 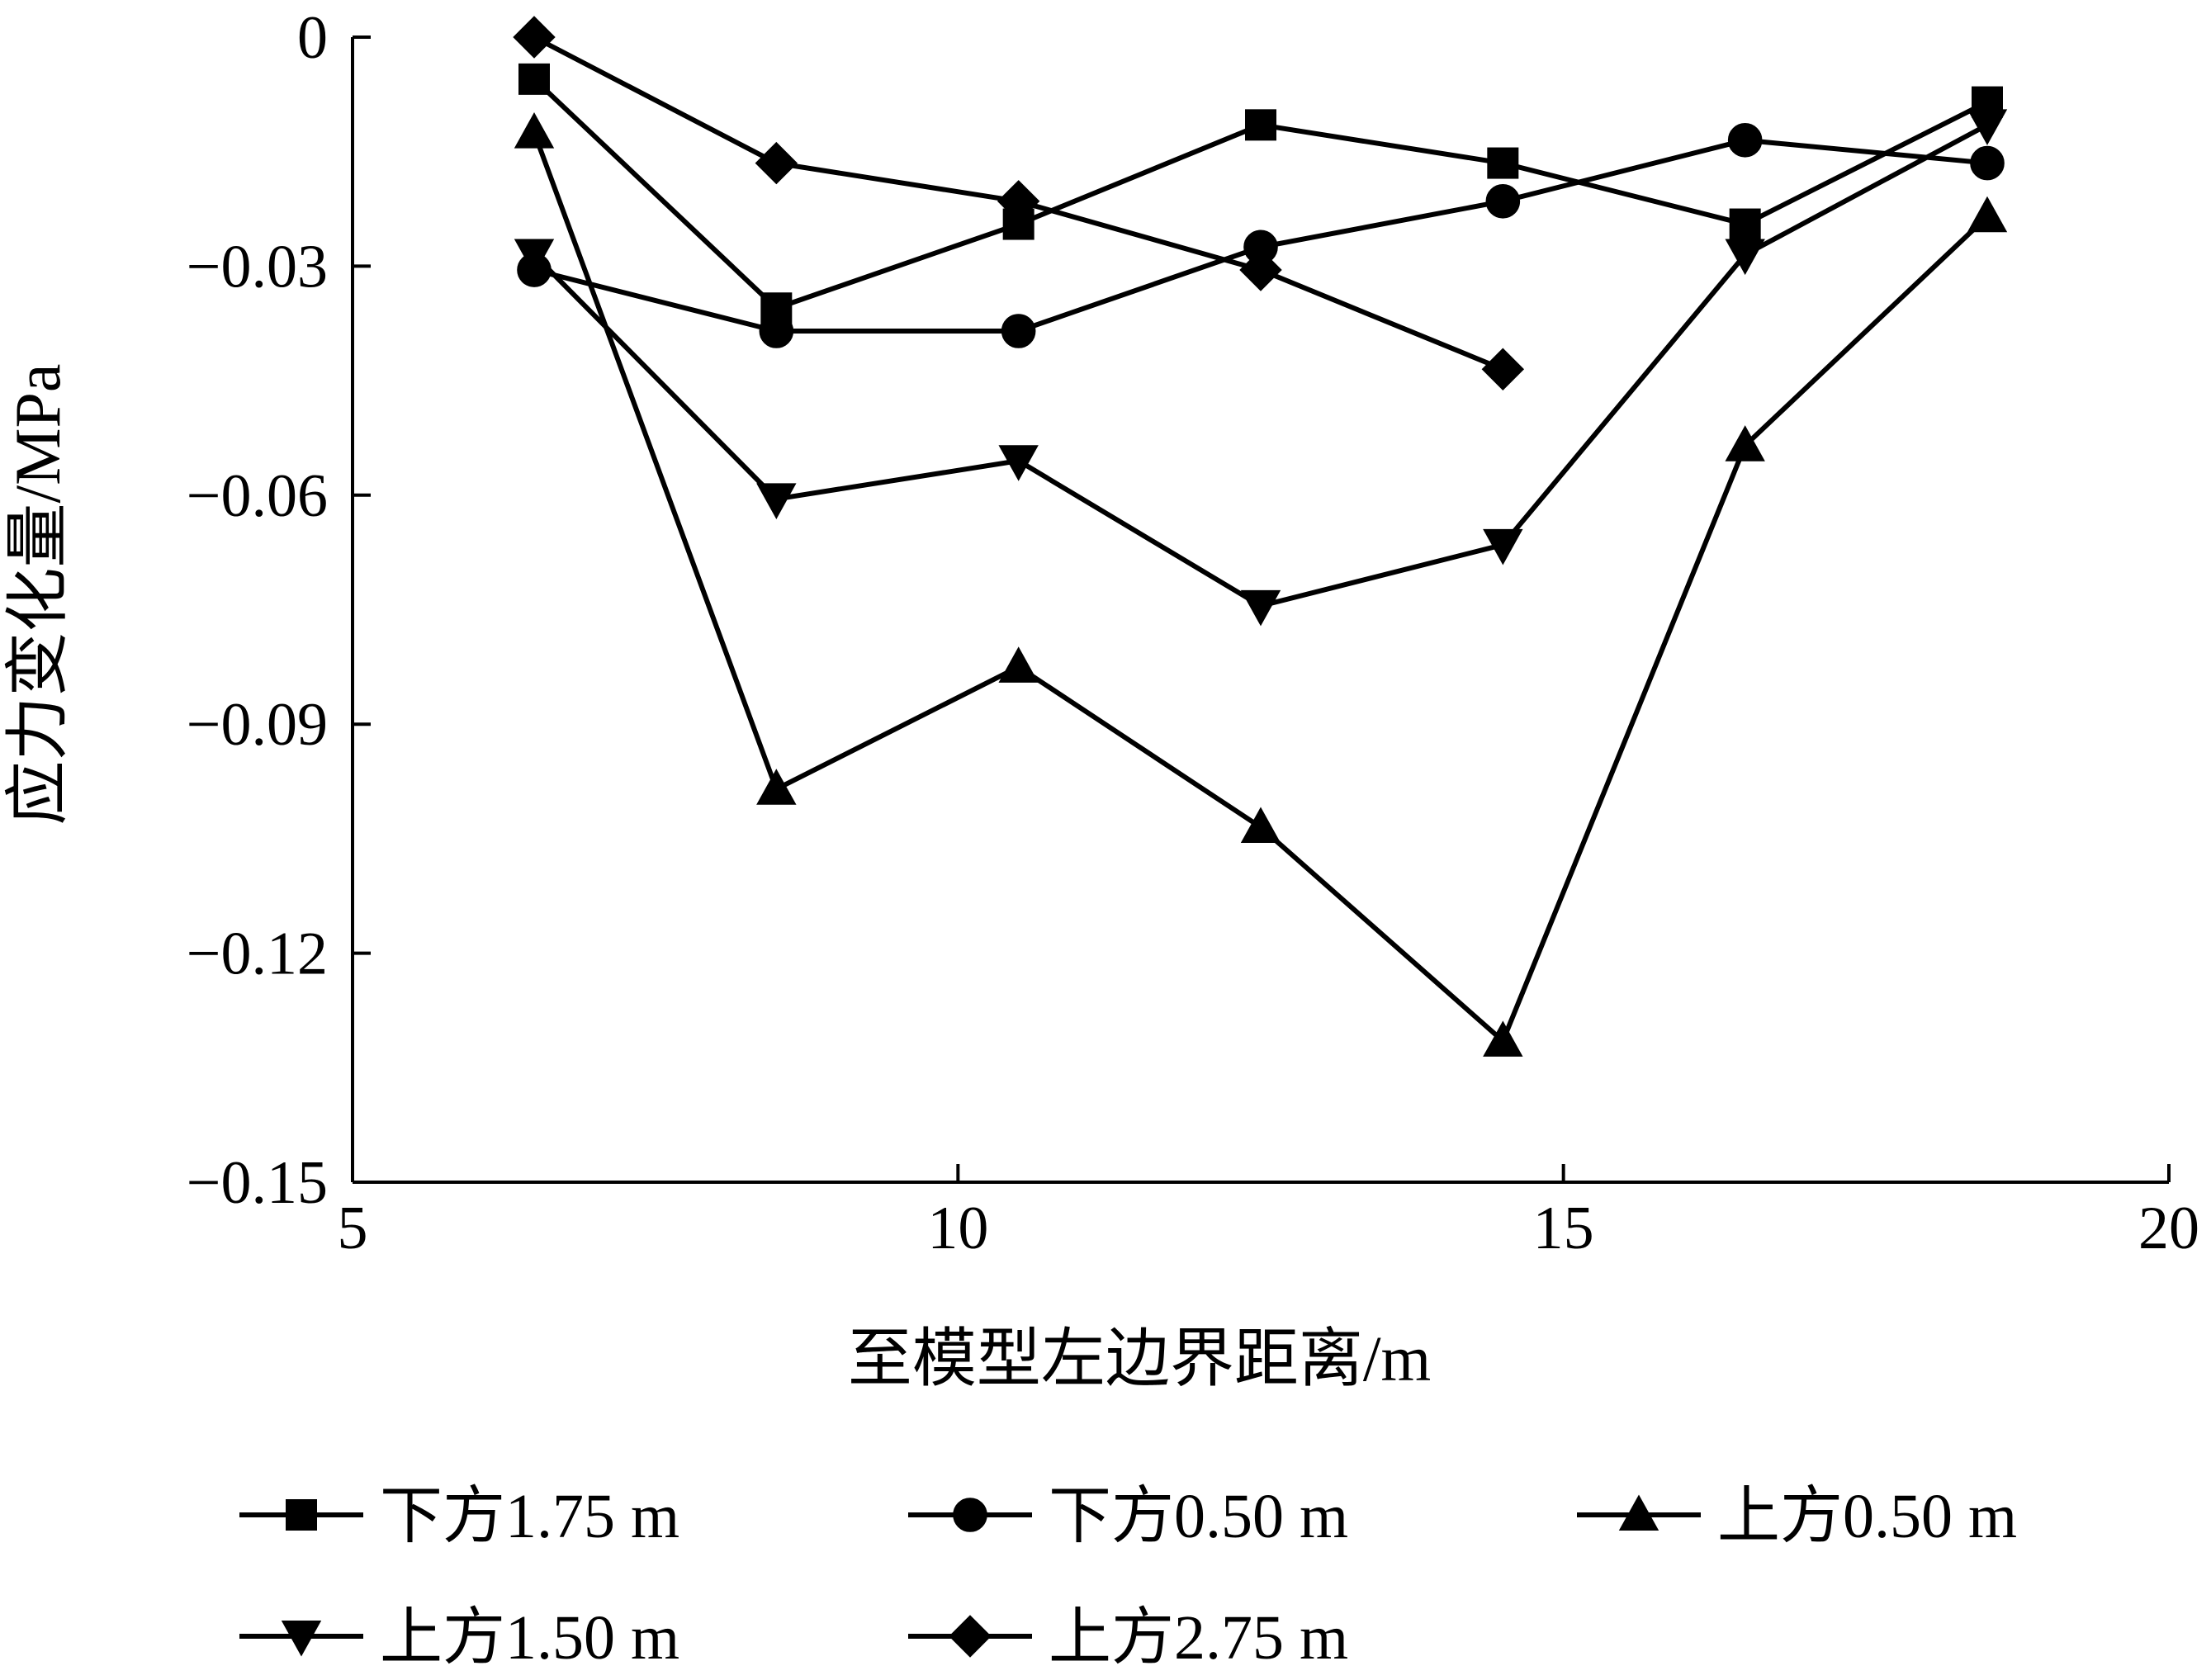 What do you see at coordinates (1198, 1516) in the screenshot?
I see `legend-label: 下方0.50 m` at bounding box center [1198, 1516].